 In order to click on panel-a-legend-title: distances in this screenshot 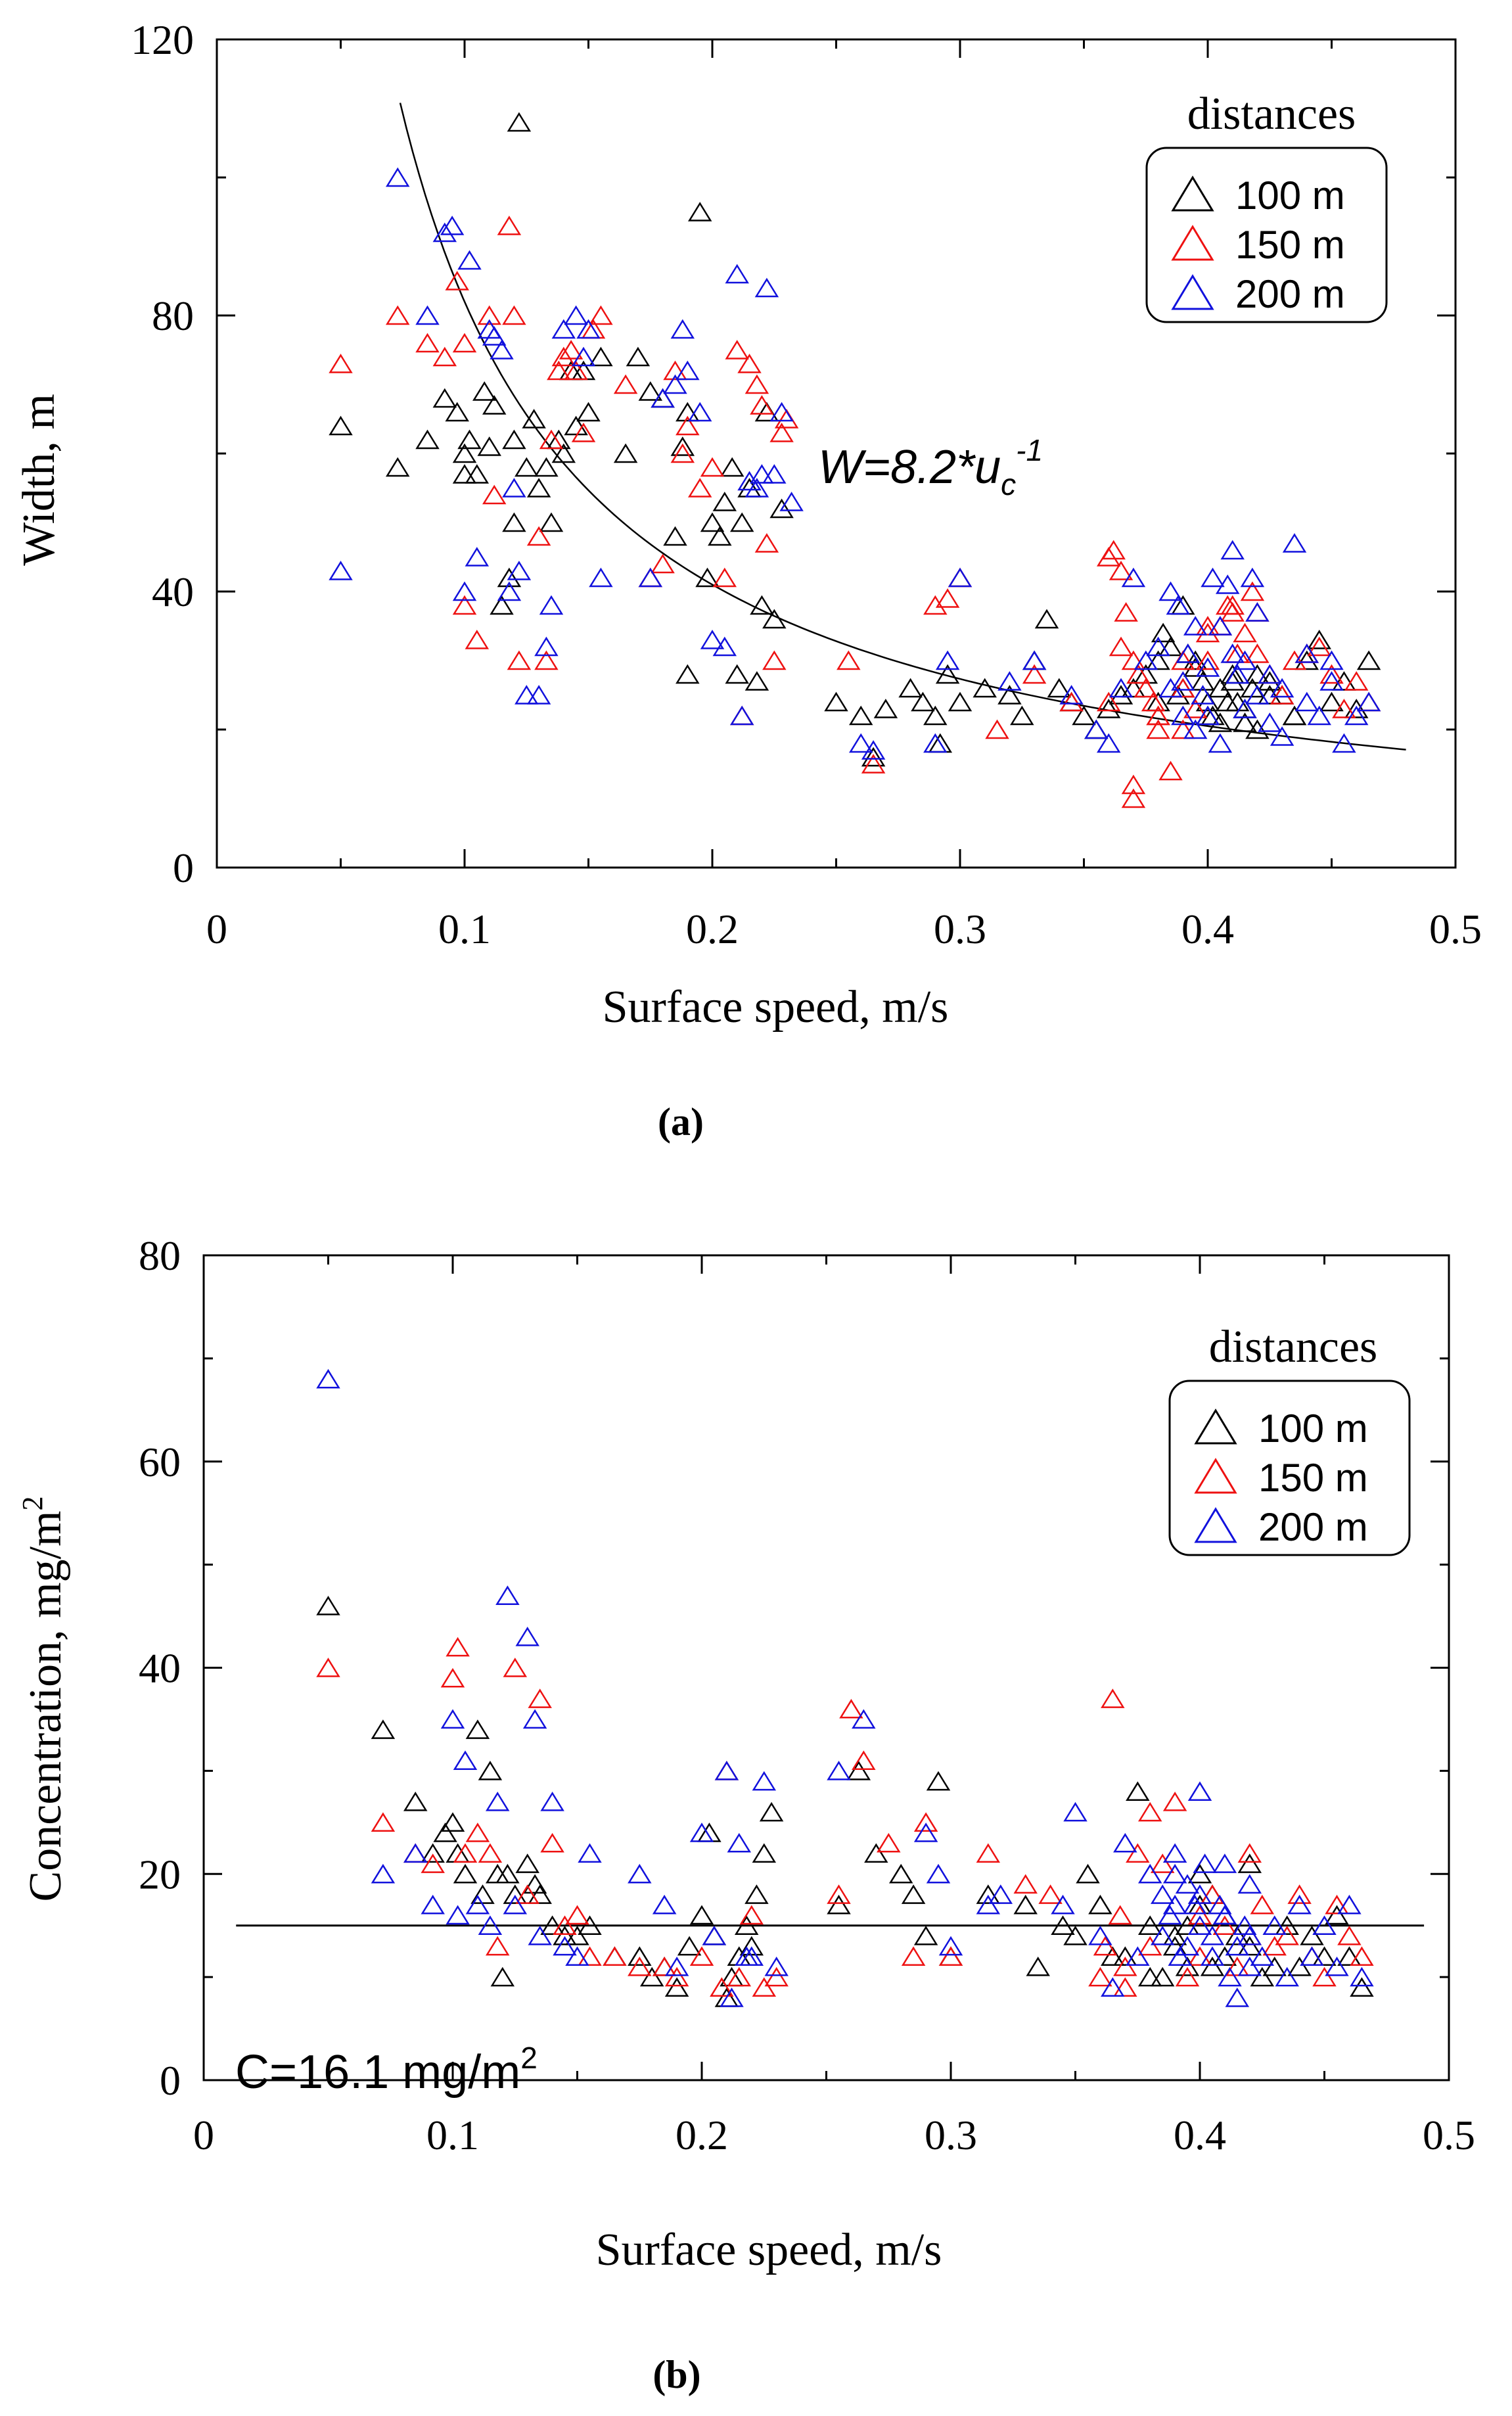, I will do `click(1271, 114)`.